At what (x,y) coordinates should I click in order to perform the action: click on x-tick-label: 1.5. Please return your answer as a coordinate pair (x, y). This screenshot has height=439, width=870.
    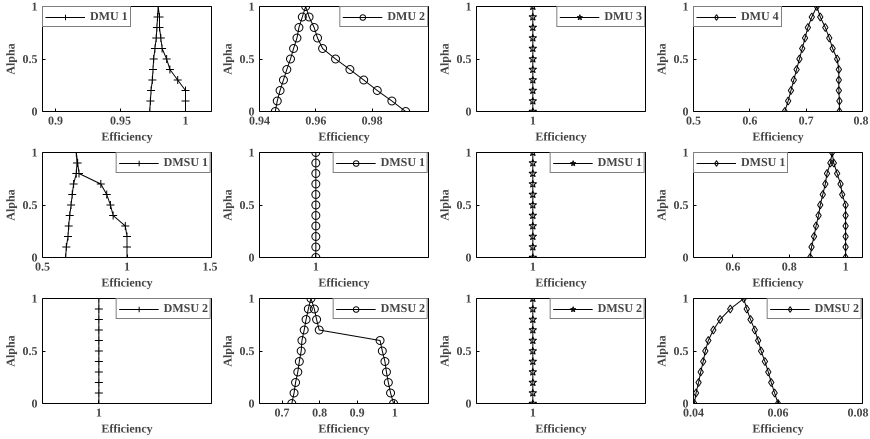
    Looking at the image, I should click on (210, 267).